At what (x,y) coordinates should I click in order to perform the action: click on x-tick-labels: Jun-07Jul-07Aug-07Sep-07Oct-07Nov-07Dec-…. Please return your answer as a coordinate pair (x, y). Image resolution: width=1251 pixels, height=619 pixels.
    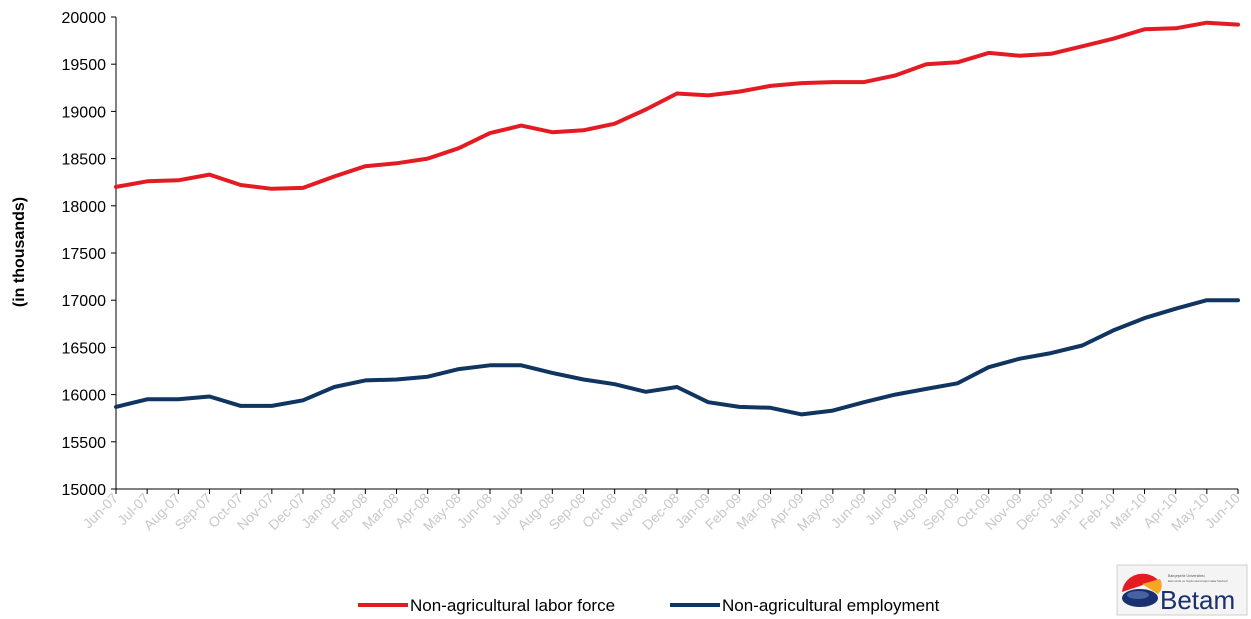
    Looking at the image, I should click on (662, 512).